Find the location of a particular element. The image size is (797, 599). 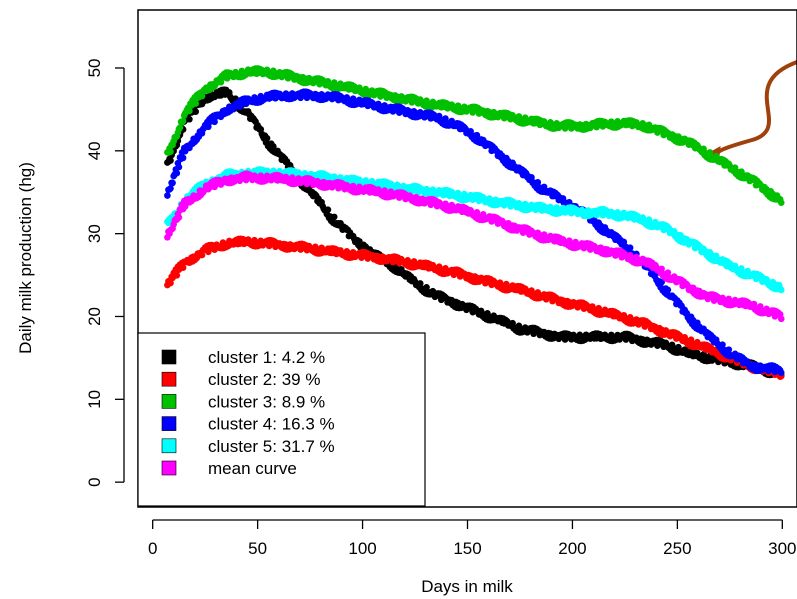

legend-entry: cluster 2: 39 % is located at coordinates (264, 379).